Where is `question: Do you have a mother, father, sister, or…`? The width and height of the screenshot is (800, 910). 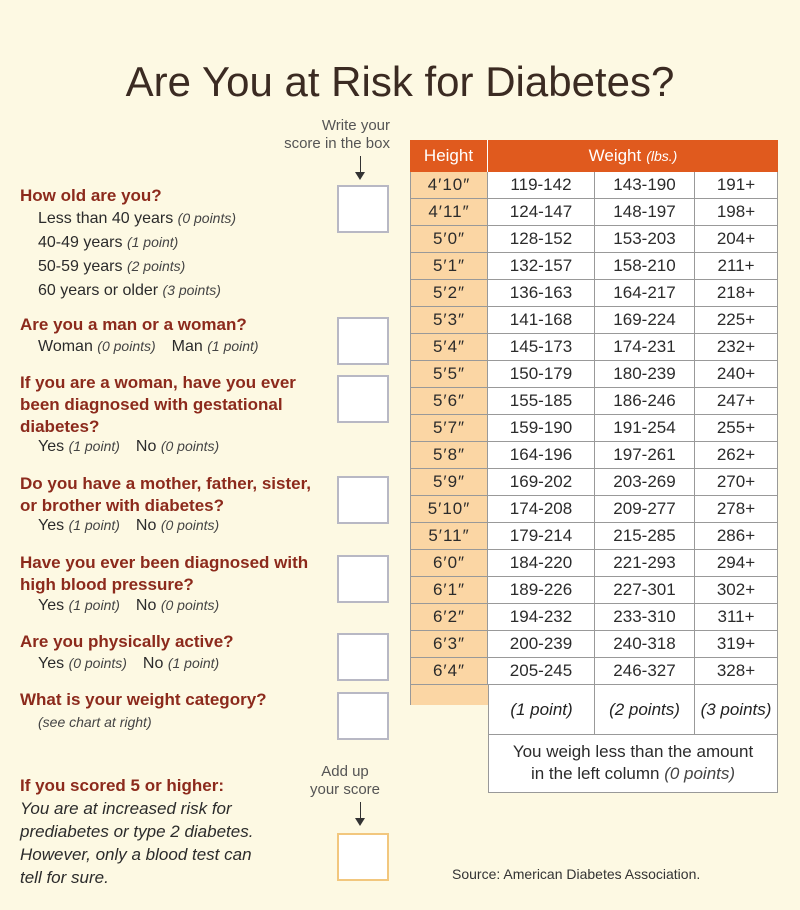 question: Do you have a mother, father, sister, or… is located at coordinates (165, 494).